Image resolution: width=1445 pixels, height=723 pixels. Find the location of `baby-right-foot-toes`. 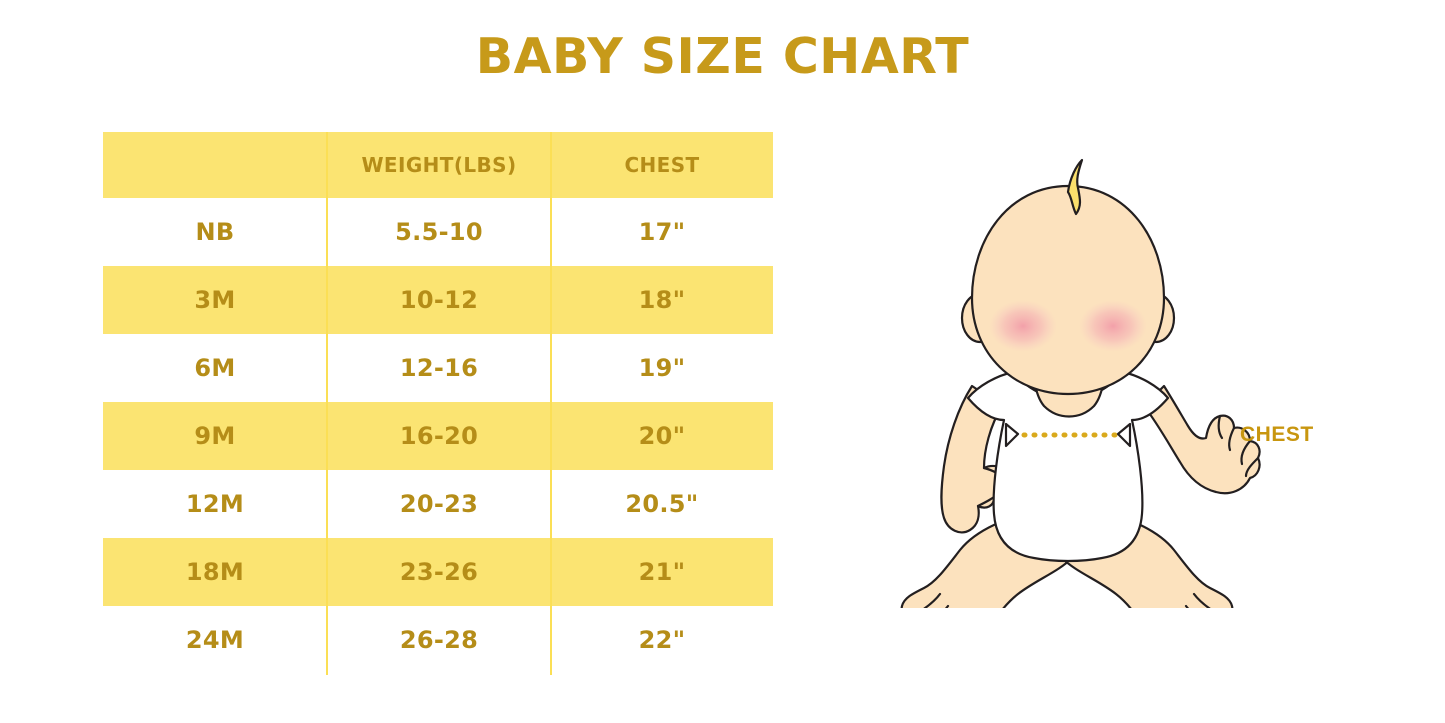

baby-right-foot-toes is located at coordinates (1197, 600).